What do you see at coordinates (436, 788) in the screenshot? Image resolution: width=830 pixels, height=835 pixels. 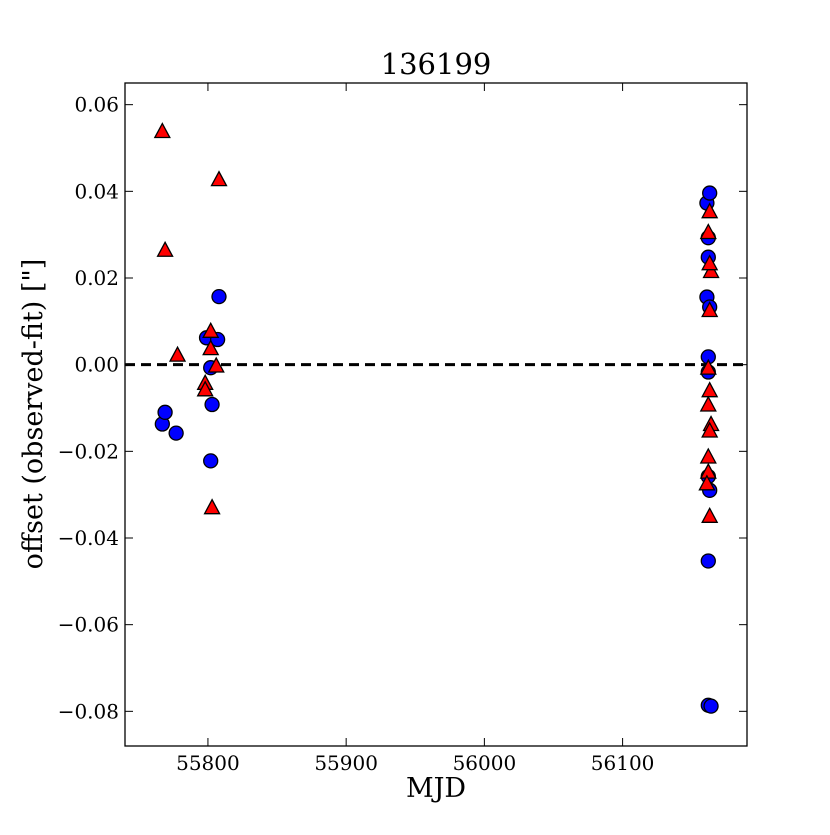 I see `x-axis-label: MJD` at bounding box center [436, 788].